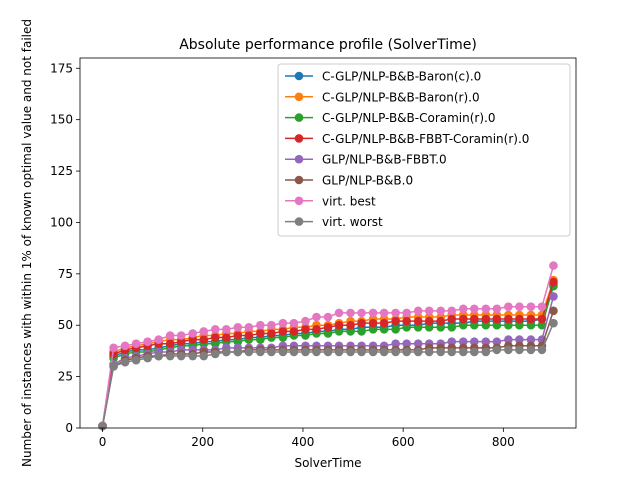 The width and height of the screenshot is (640, 480). I want to click on x-tick-label: 400, so click(302, 442).